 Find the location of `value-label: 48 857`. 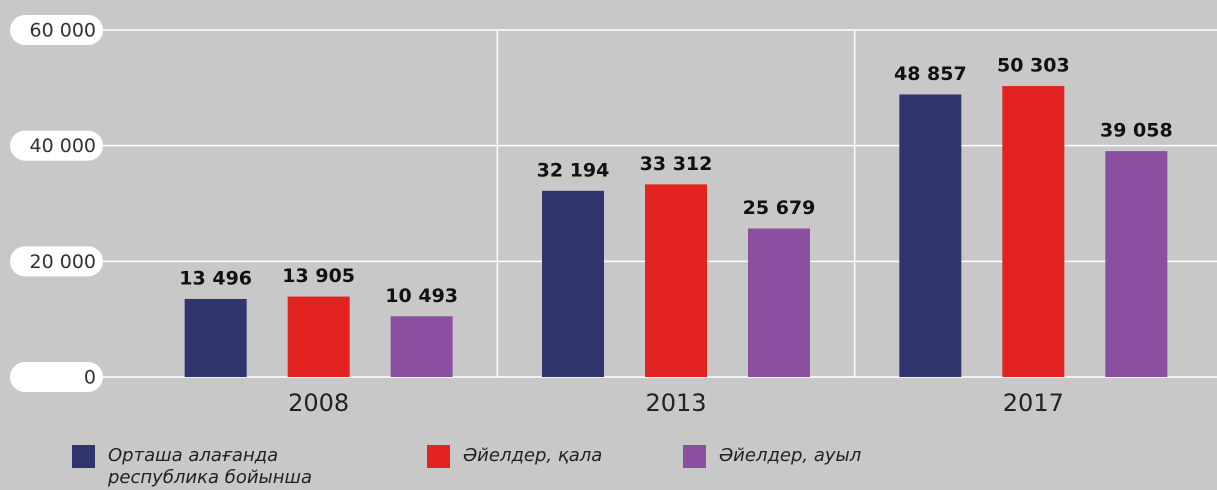

value-label: 48 857 is located at coordinates (930, 74).